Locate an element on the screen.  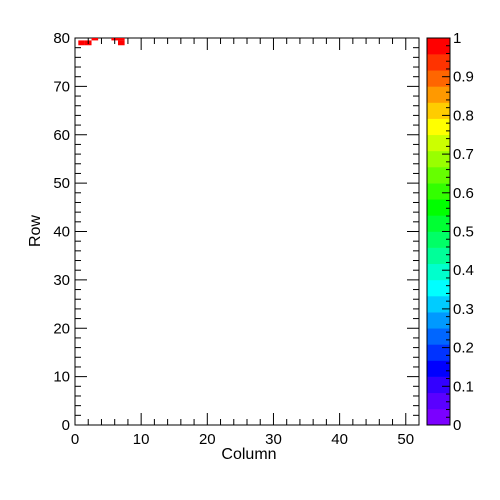
y-tick-label: 30 is located at coordinates (61, 280).